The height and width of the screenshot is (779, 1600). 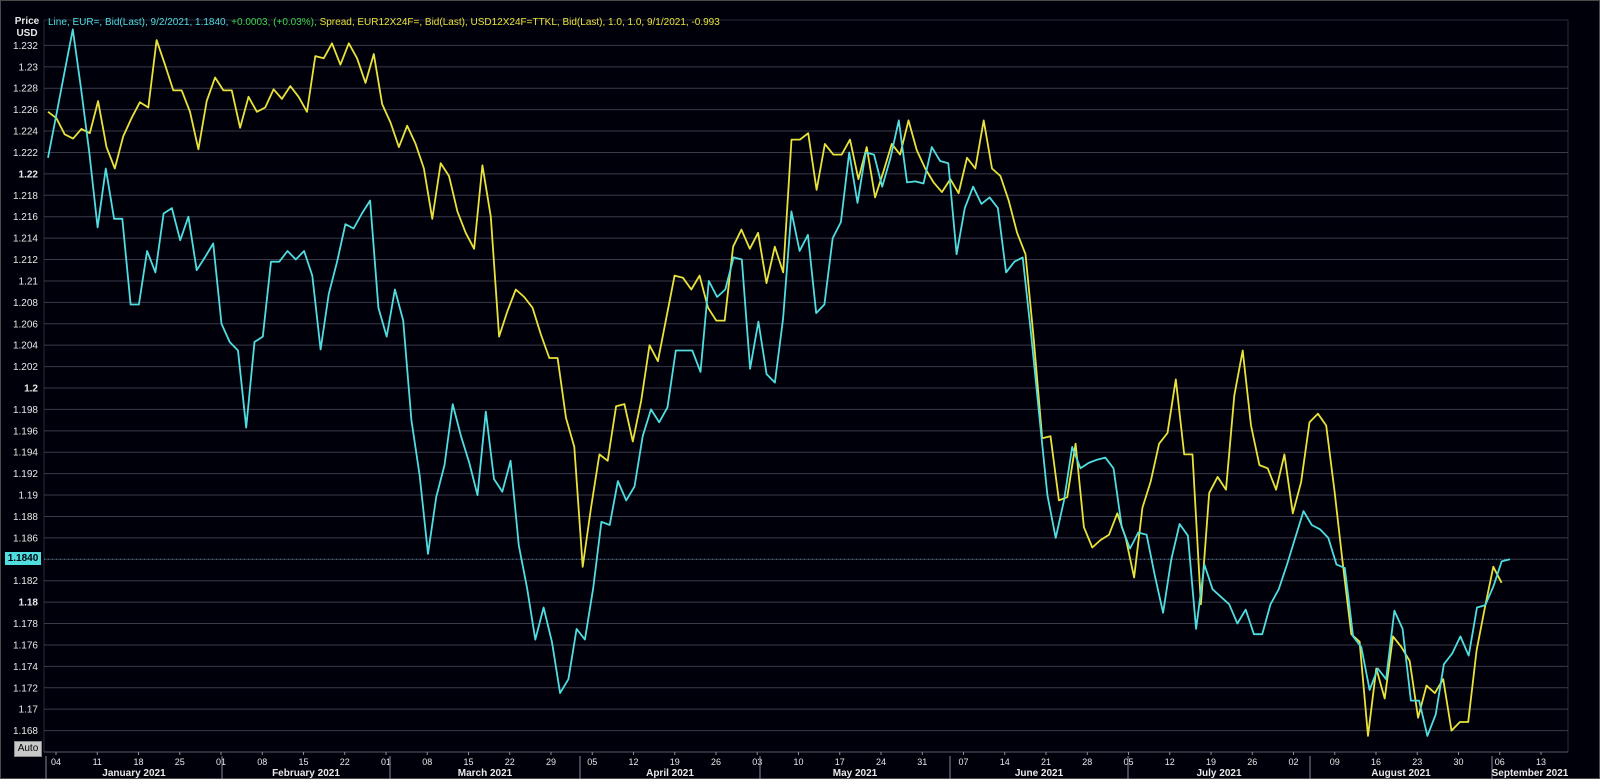 I want to click on x-tick-label: 05, so click(x=592, y=762).